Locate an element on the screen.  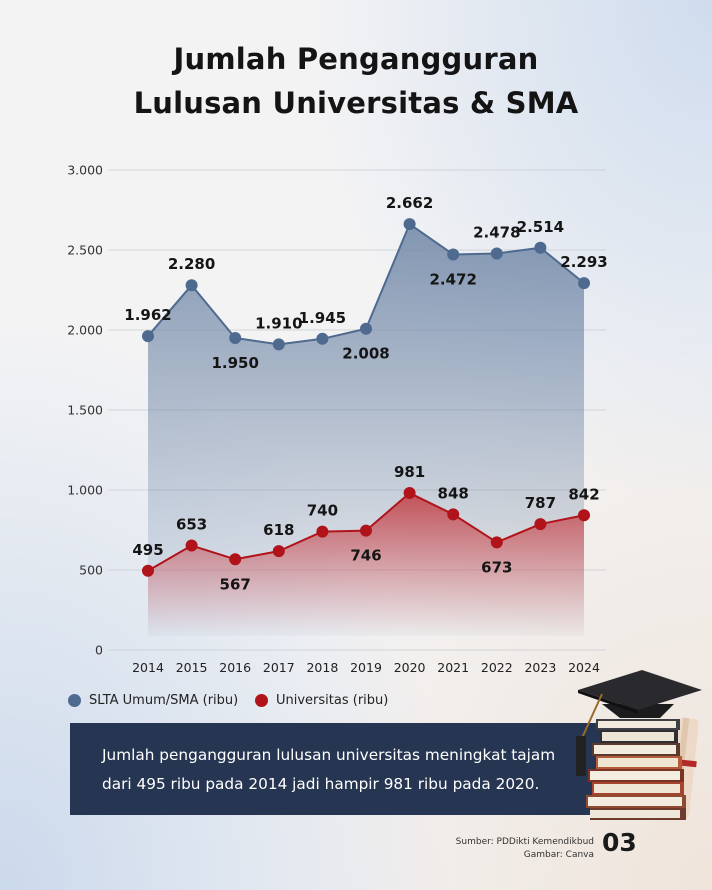
x-tick-label: 2016 is located at coordinates (235, 667).